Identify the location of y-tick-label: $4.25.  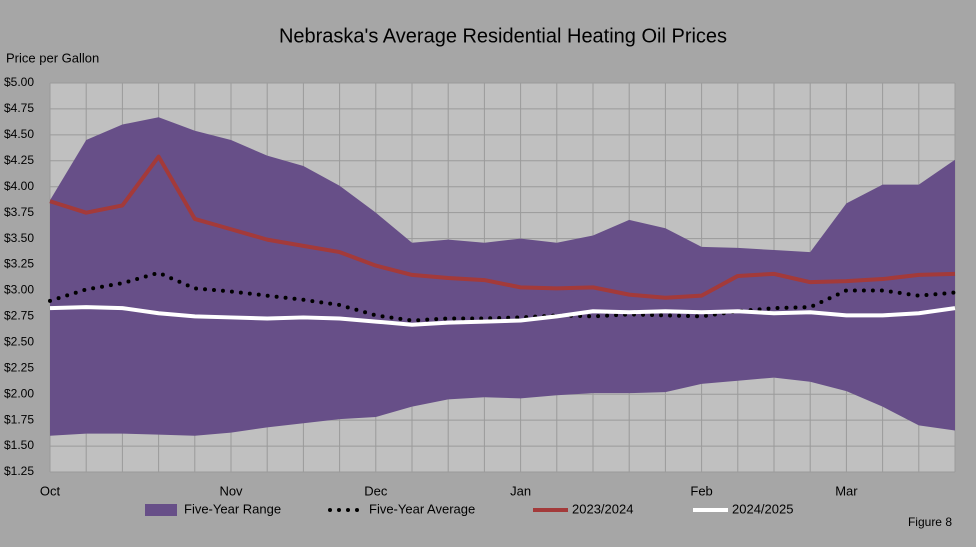
(19, 160).